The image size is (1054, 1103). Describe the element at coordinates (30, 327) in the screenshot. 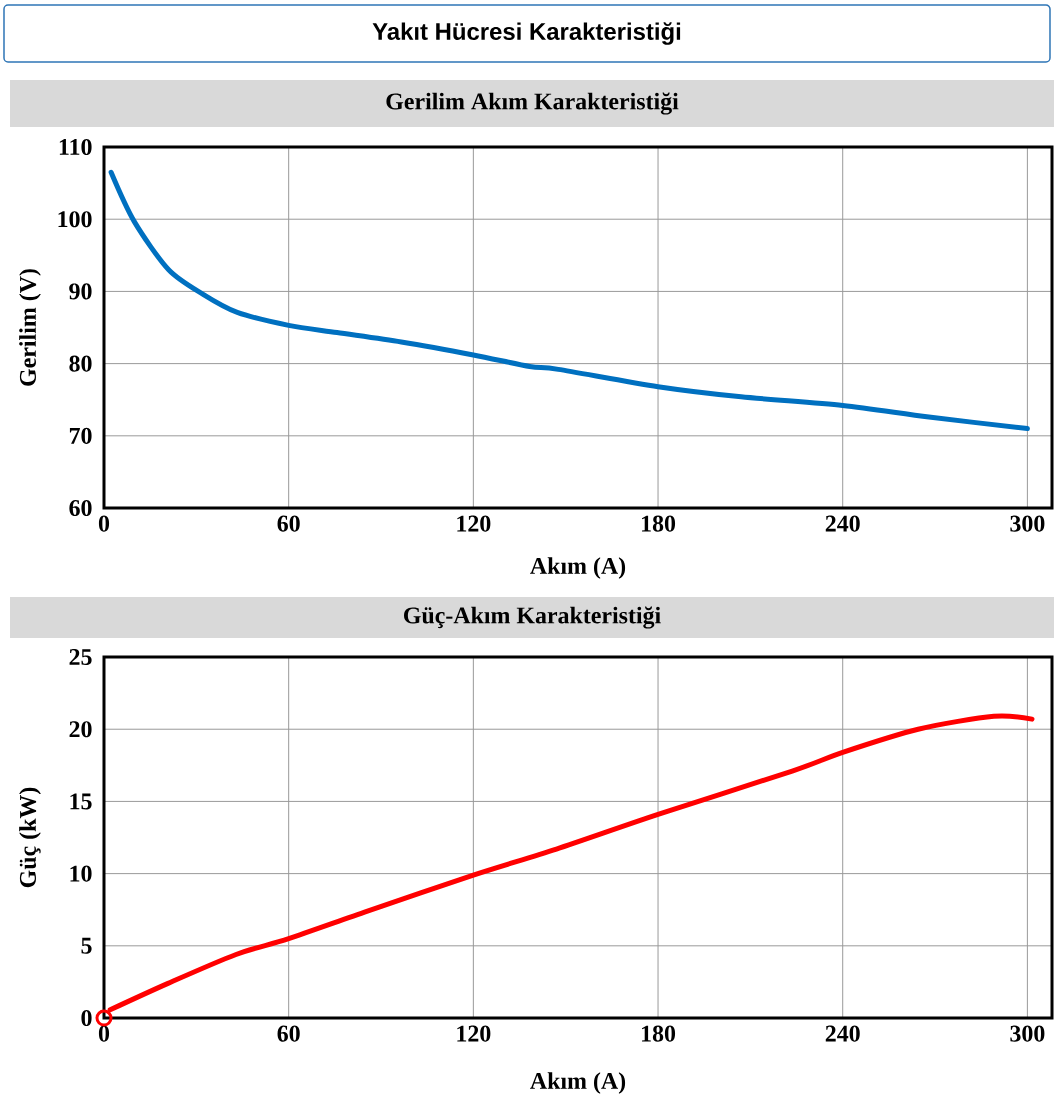

I see `y-axis-title: Gerilim (V)` at that location.